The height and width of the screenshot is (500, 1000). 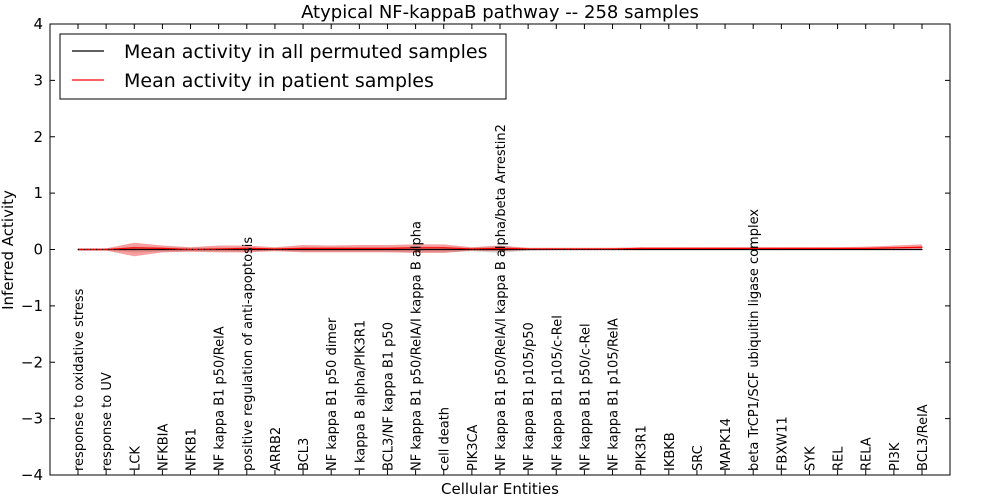 What do you see at coordinates (557, 393) in the screenshot?
I see `x-category-label: NF kappa B1 p105/c-Rel` at bounding box center [557, 393].